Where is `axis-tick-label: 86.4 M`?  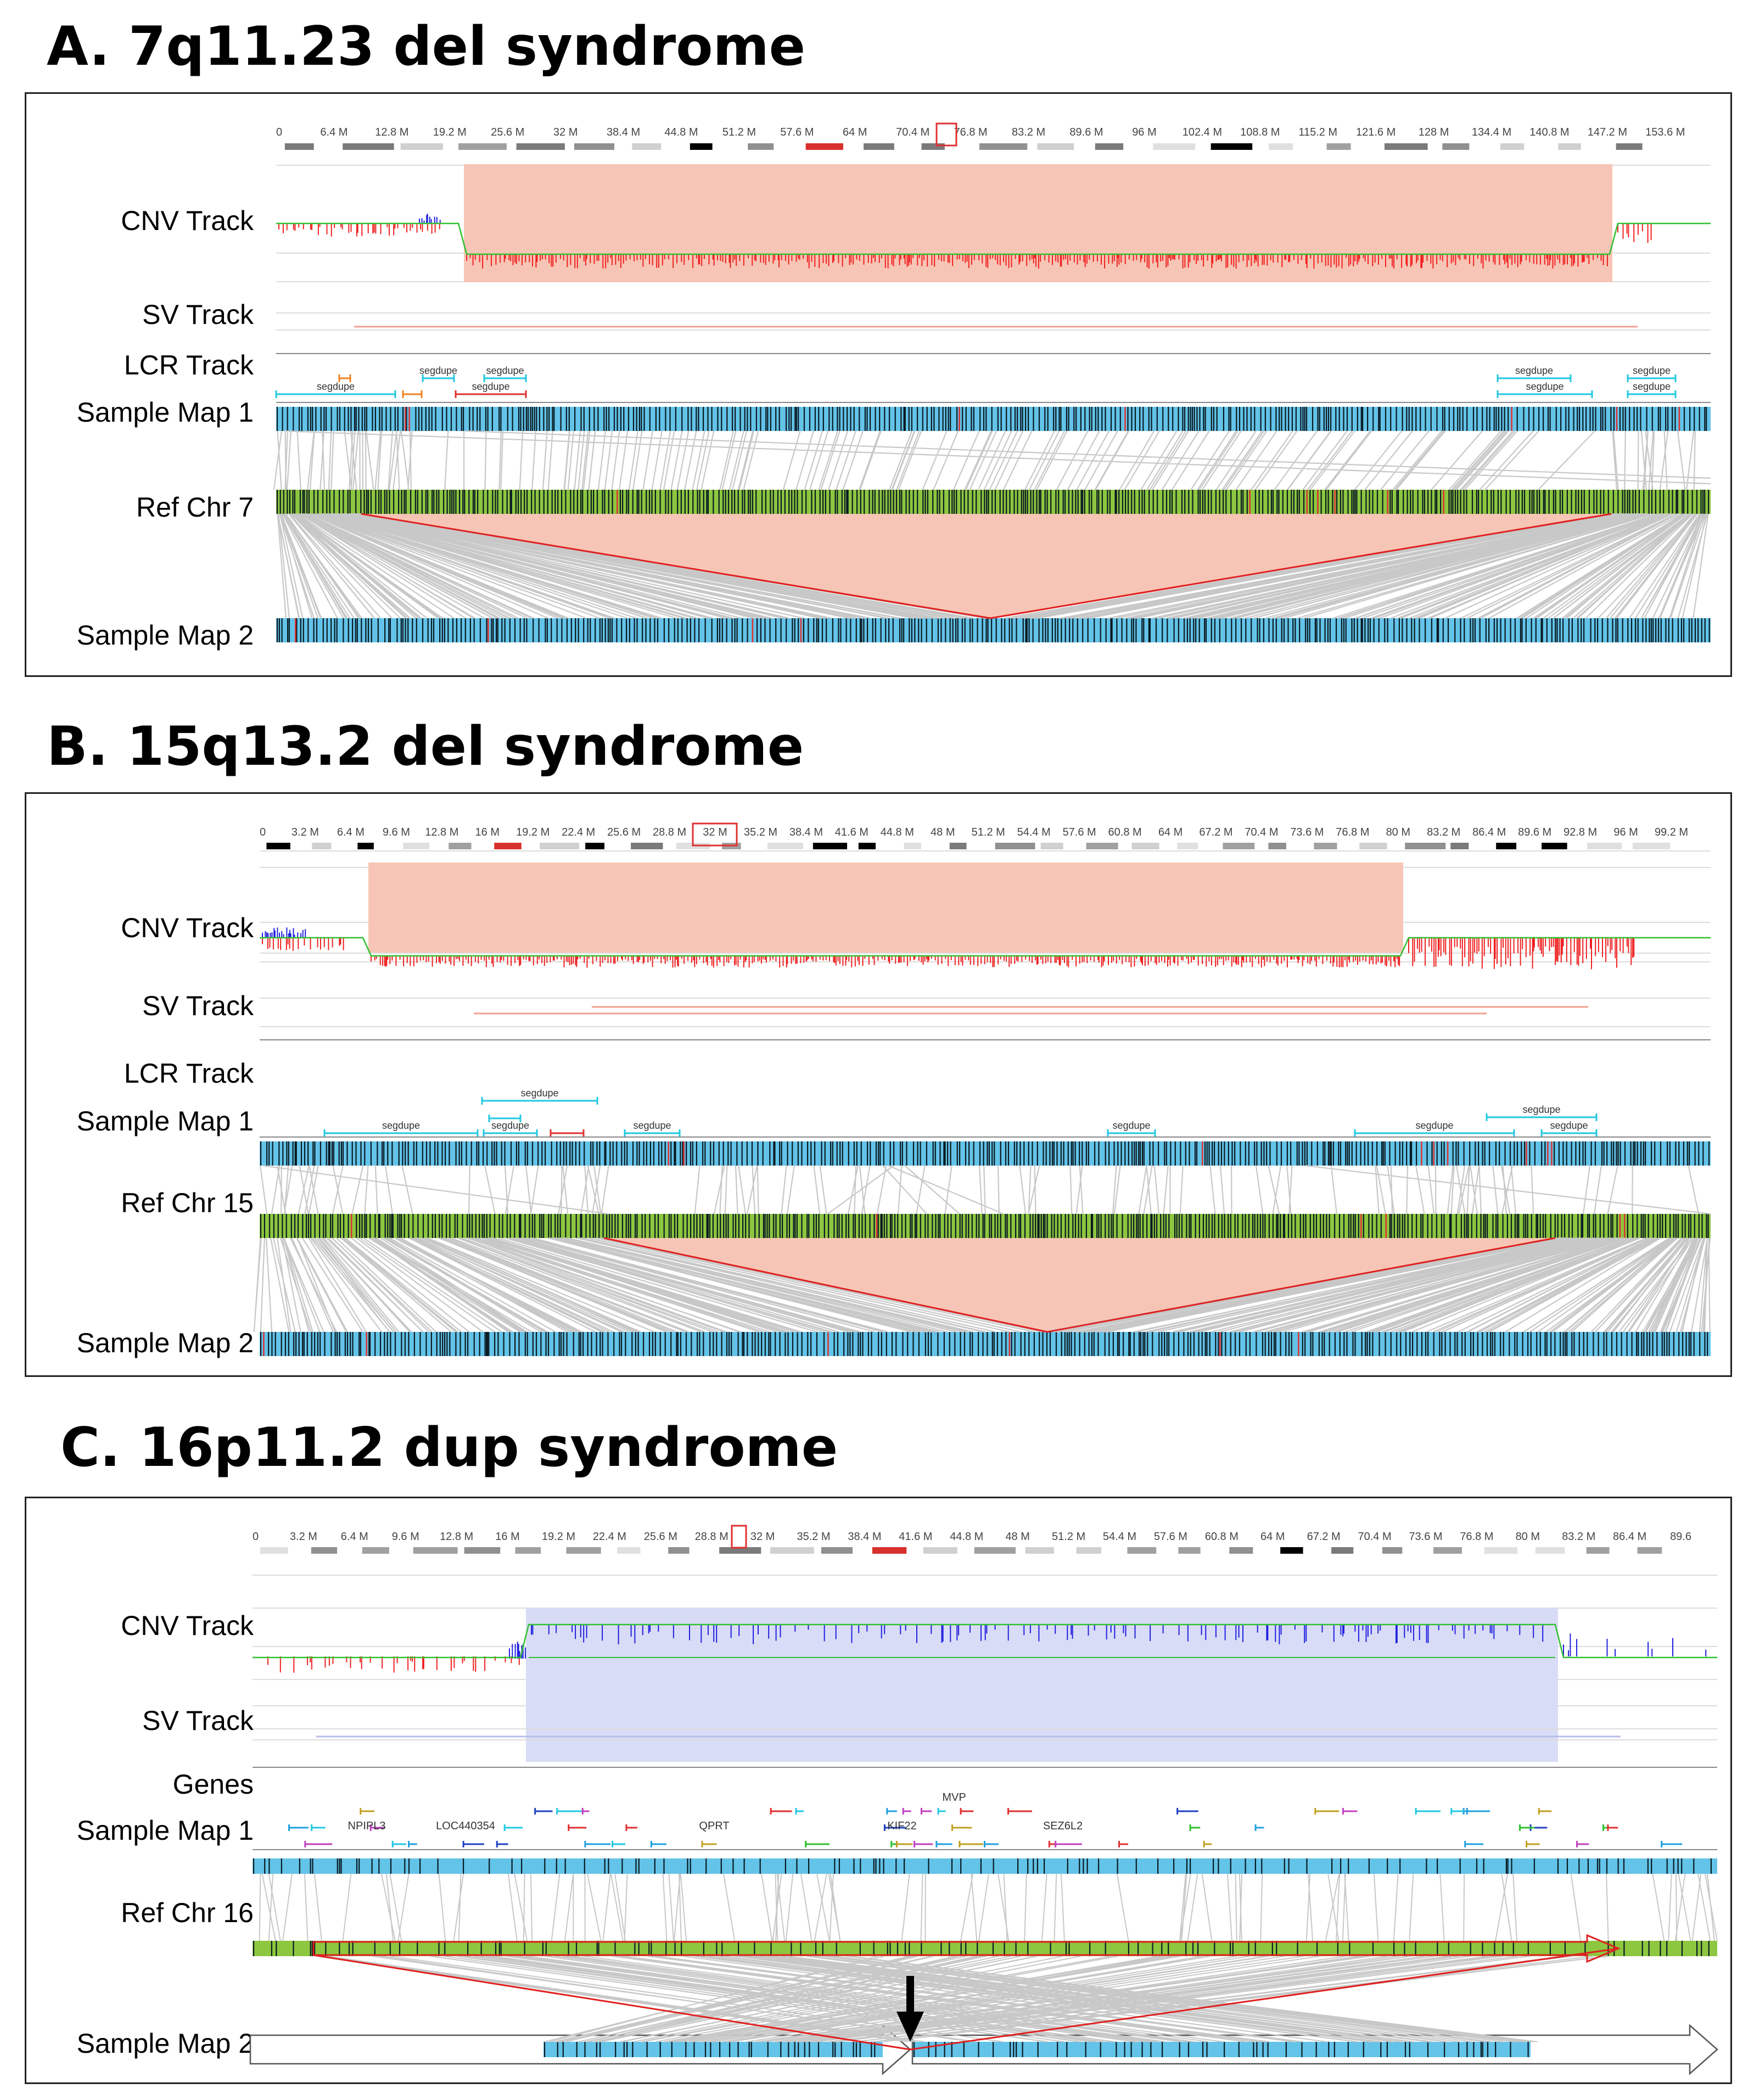
axis-tick-label: 86.4 M is located at coordinates (1489, 832).